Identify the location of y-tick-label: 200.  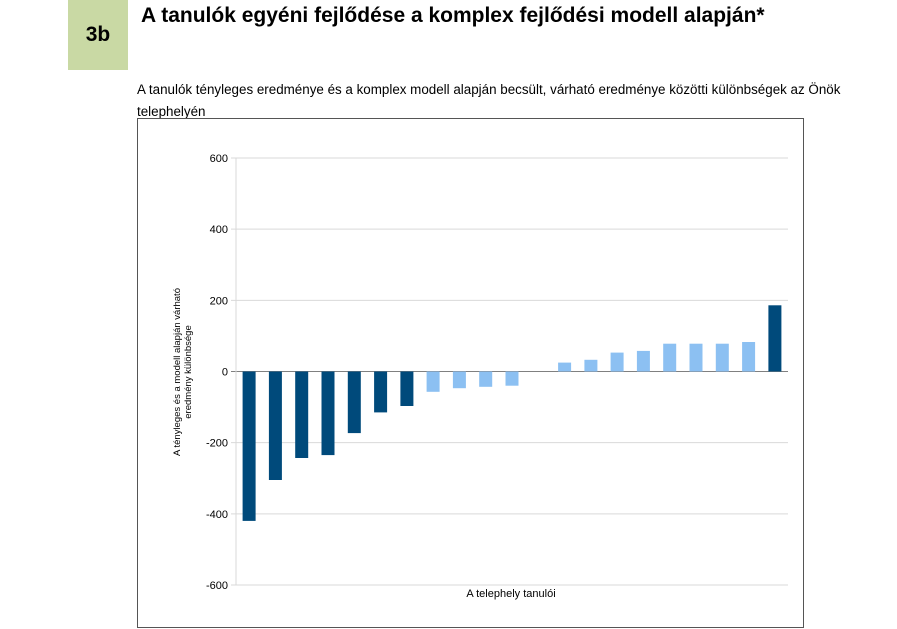
(219, 301).